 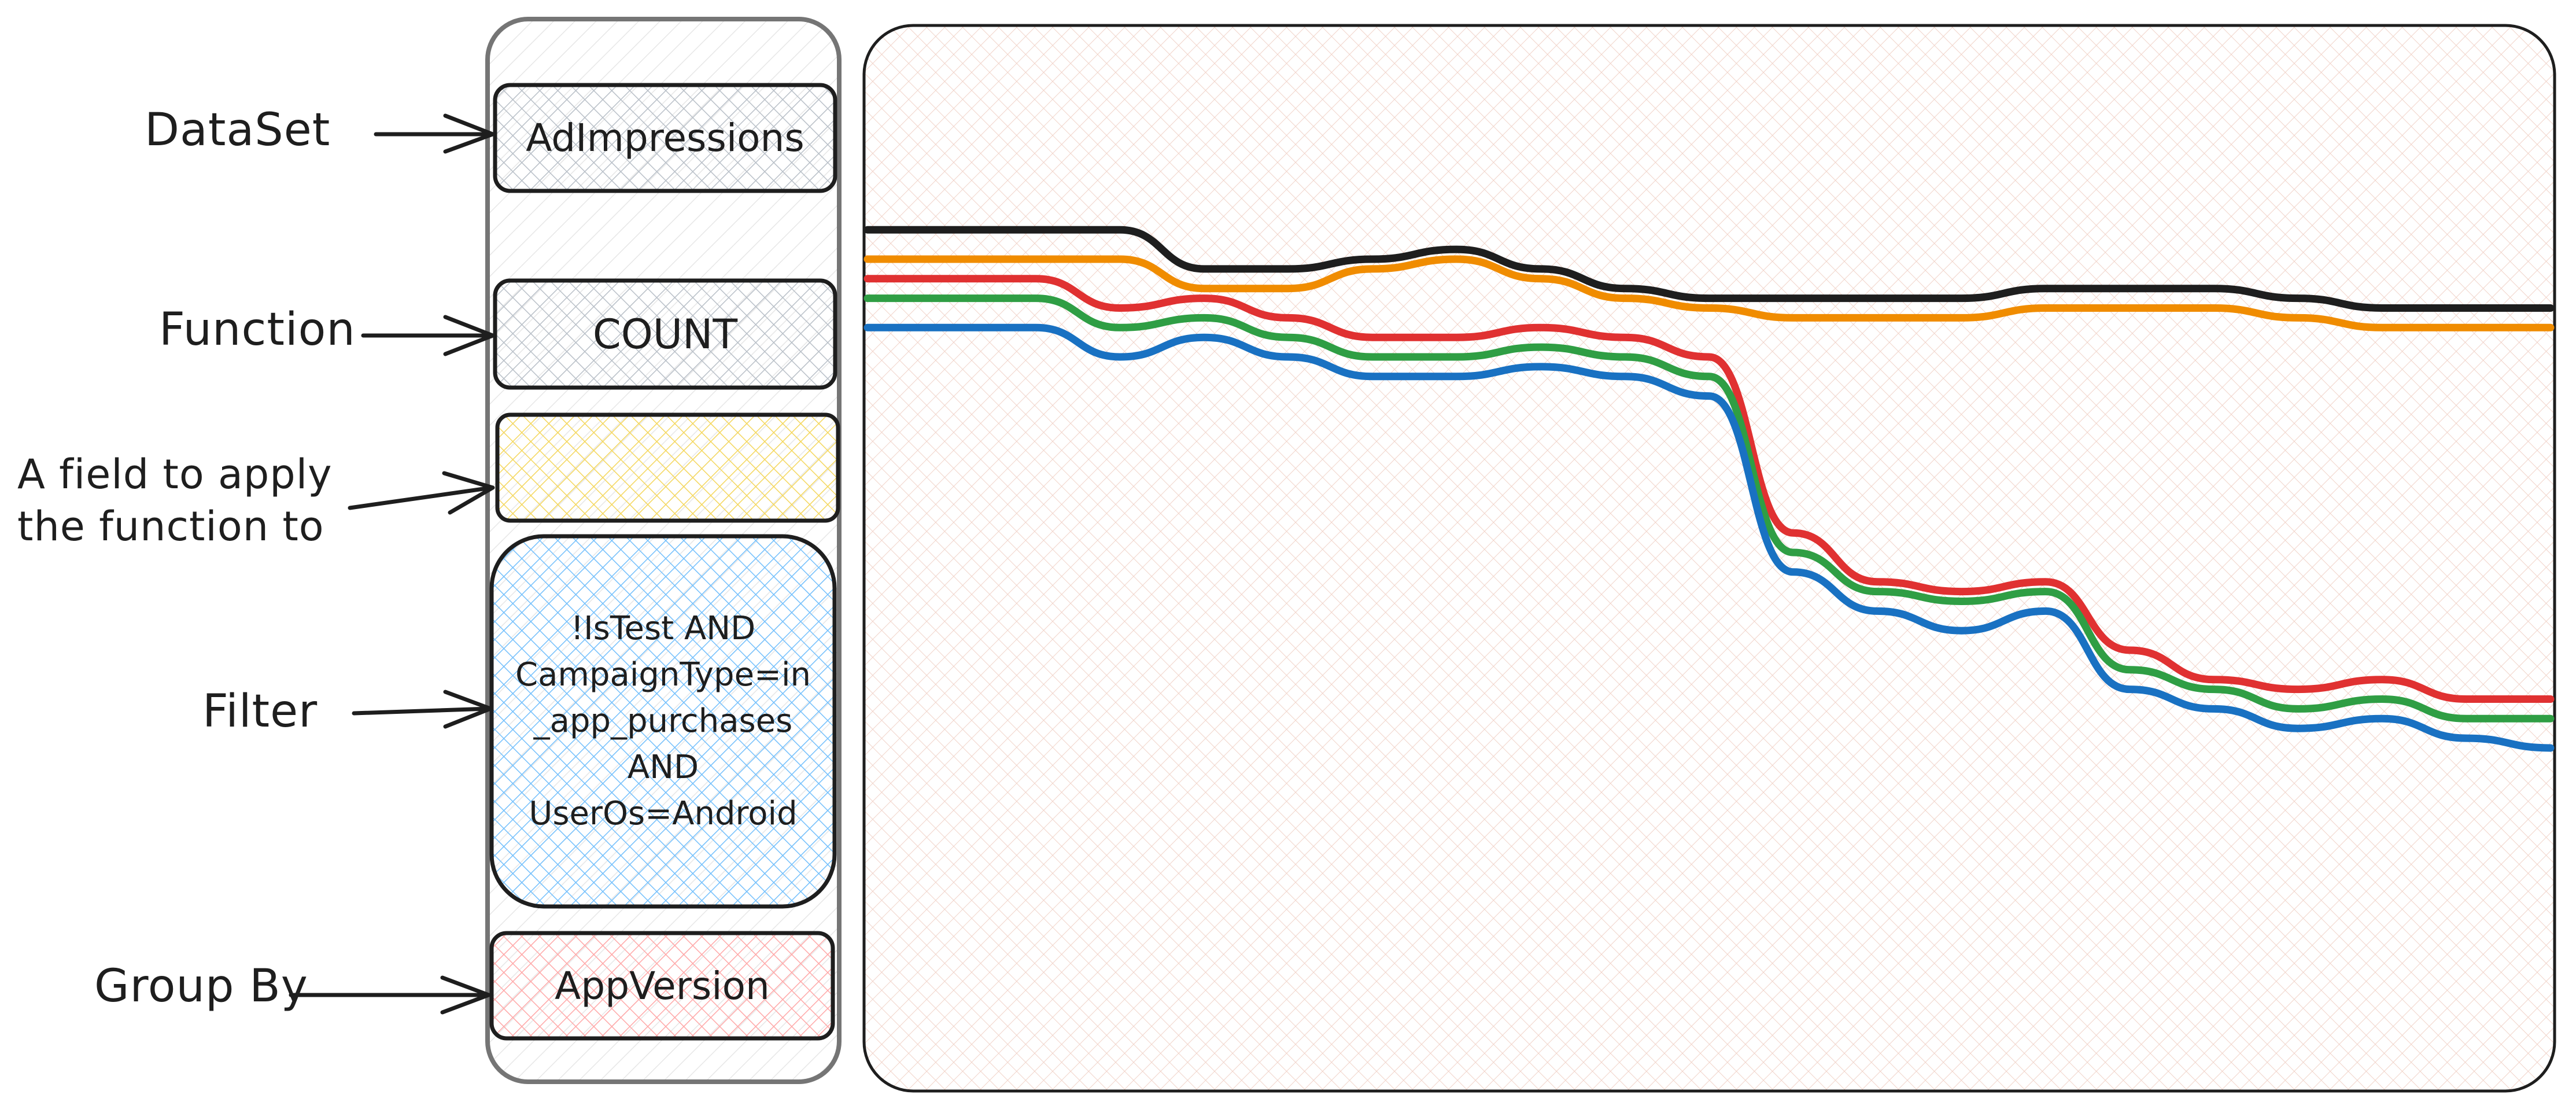 I want to click on field-label: A field to apply the function to, so click(x=190, y=500).